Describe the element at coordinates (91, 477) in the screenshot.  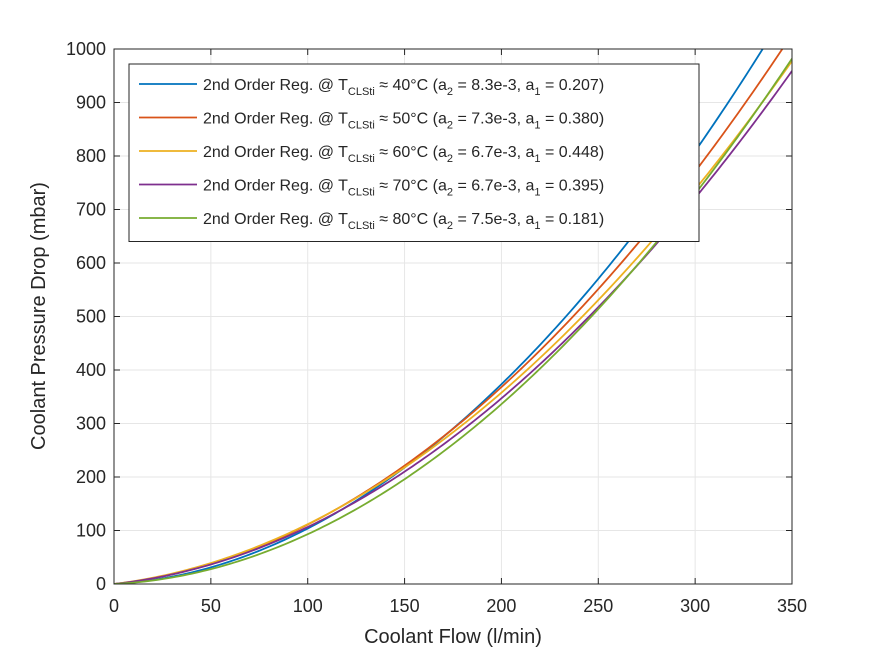
I see `y-tick-label: 200` at that location.